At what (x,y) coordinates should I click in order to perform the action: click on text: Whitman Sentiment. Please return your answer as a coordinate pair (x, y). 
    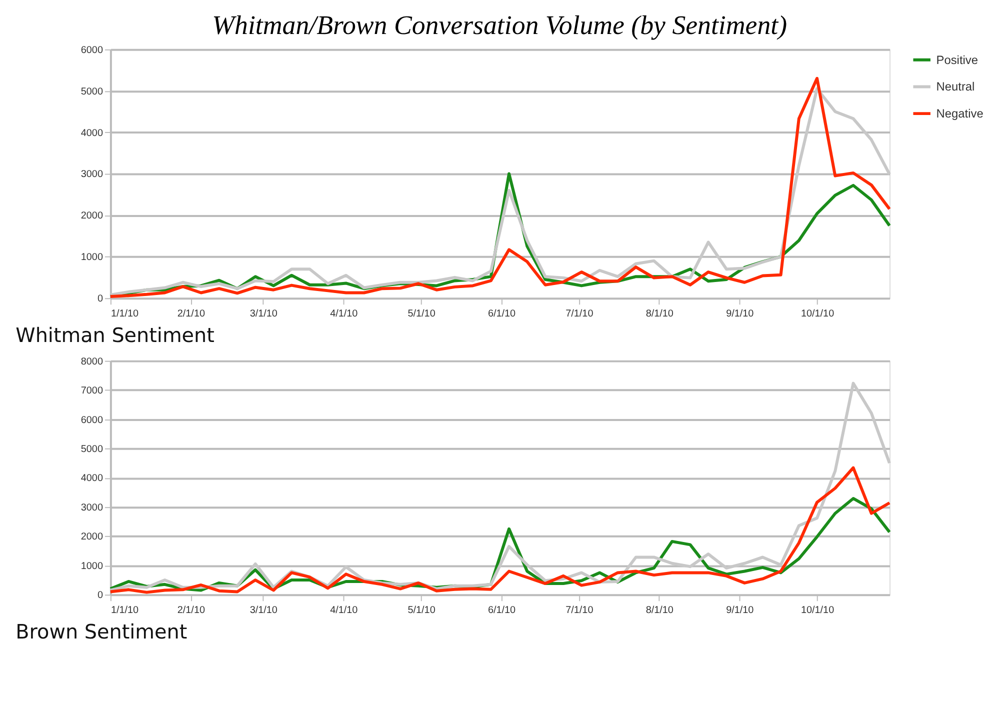
    Looking at the image, I should click on (115, 335).